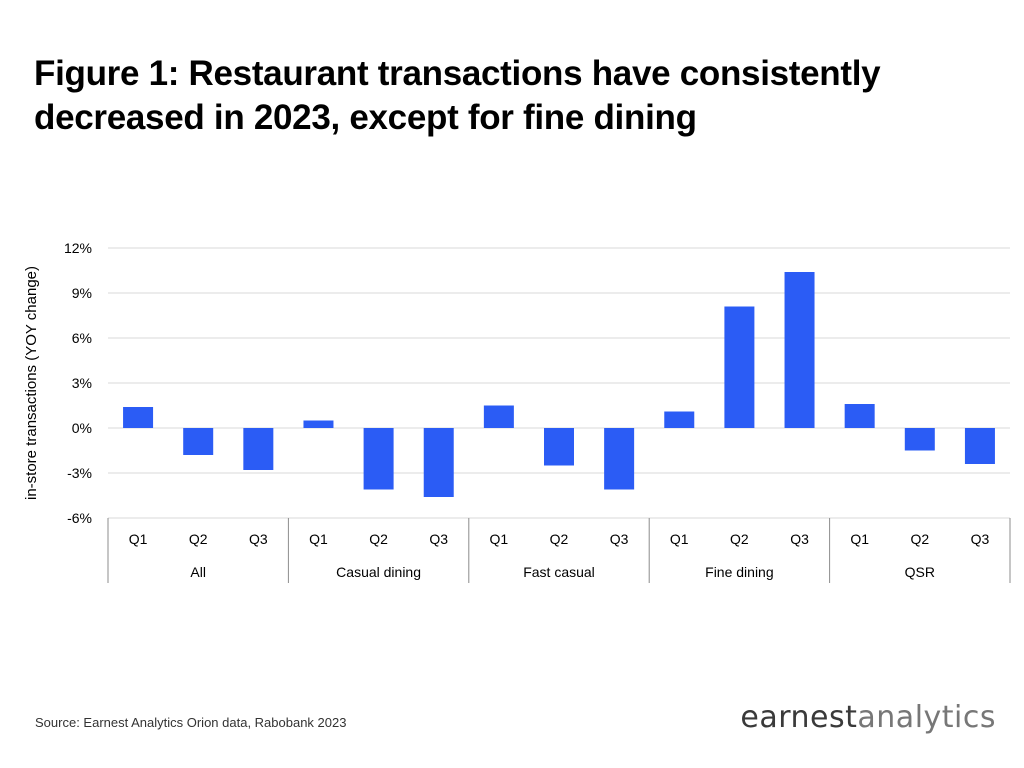  I want to click on y-tick-label: 3%, so click(82, 383).